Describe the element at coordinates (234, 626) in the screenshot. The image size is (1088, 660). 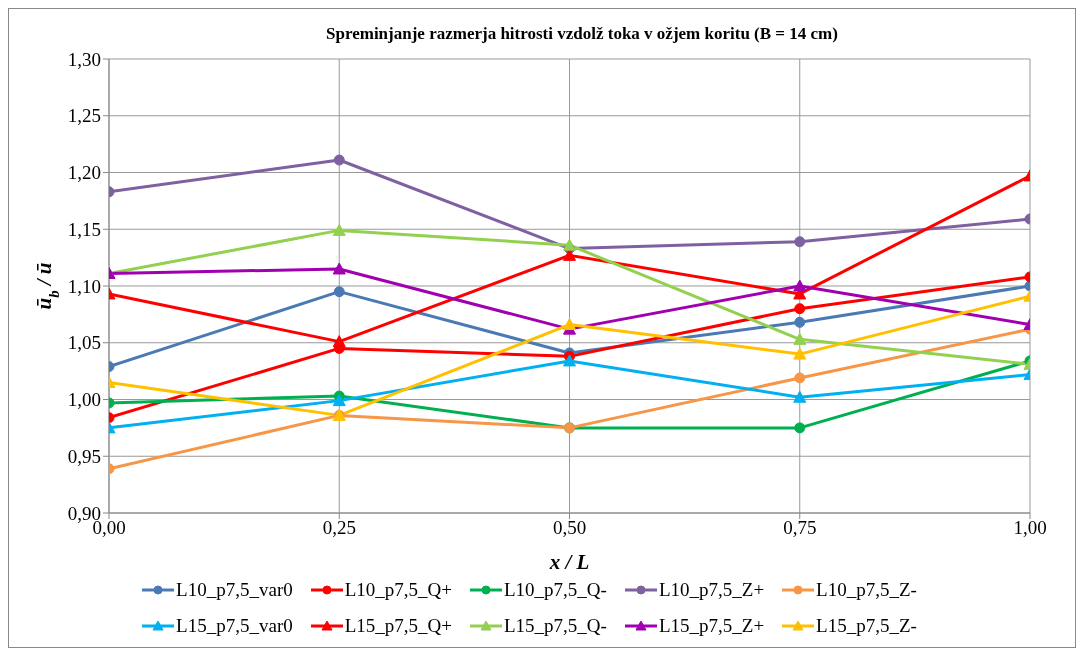
I see `legend-label: L15_p7,5_var0` at that location.